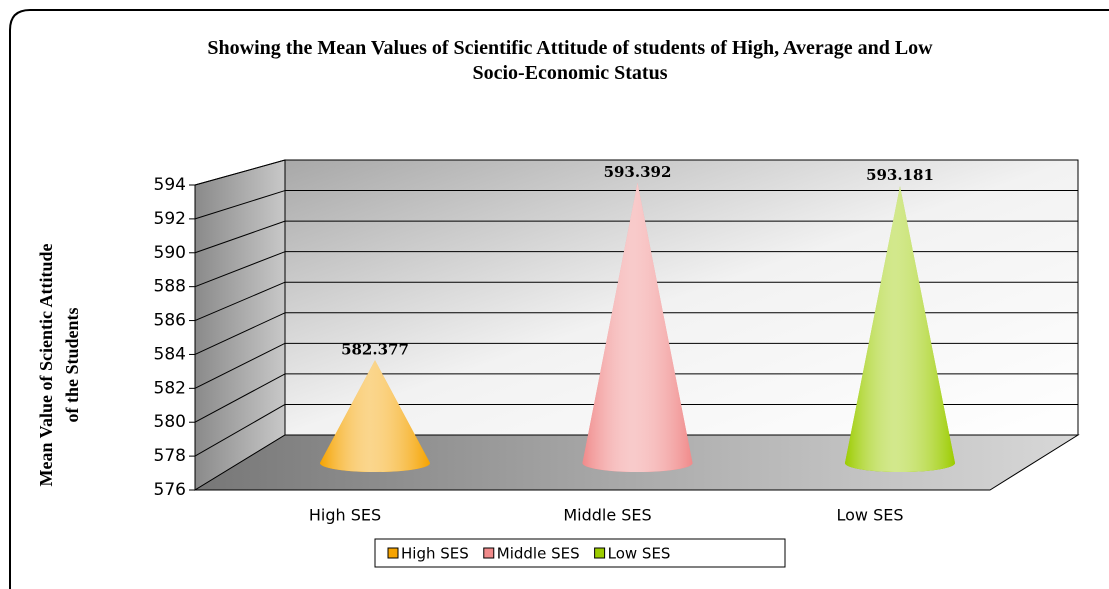 The width and height of the screenshot is (1109, 589). I want to click on legend-label: Middle SES, so click(538, 554).